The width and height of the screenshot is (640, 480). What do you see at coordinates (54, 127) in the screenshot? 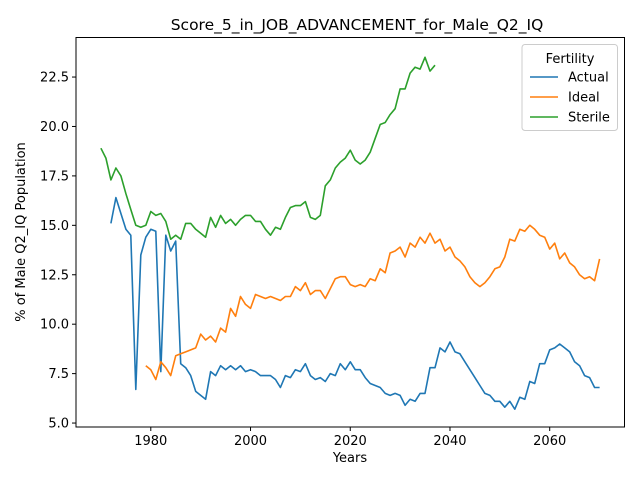
I see `y-tick-label: 20.0` at bounding box center [54, 127].